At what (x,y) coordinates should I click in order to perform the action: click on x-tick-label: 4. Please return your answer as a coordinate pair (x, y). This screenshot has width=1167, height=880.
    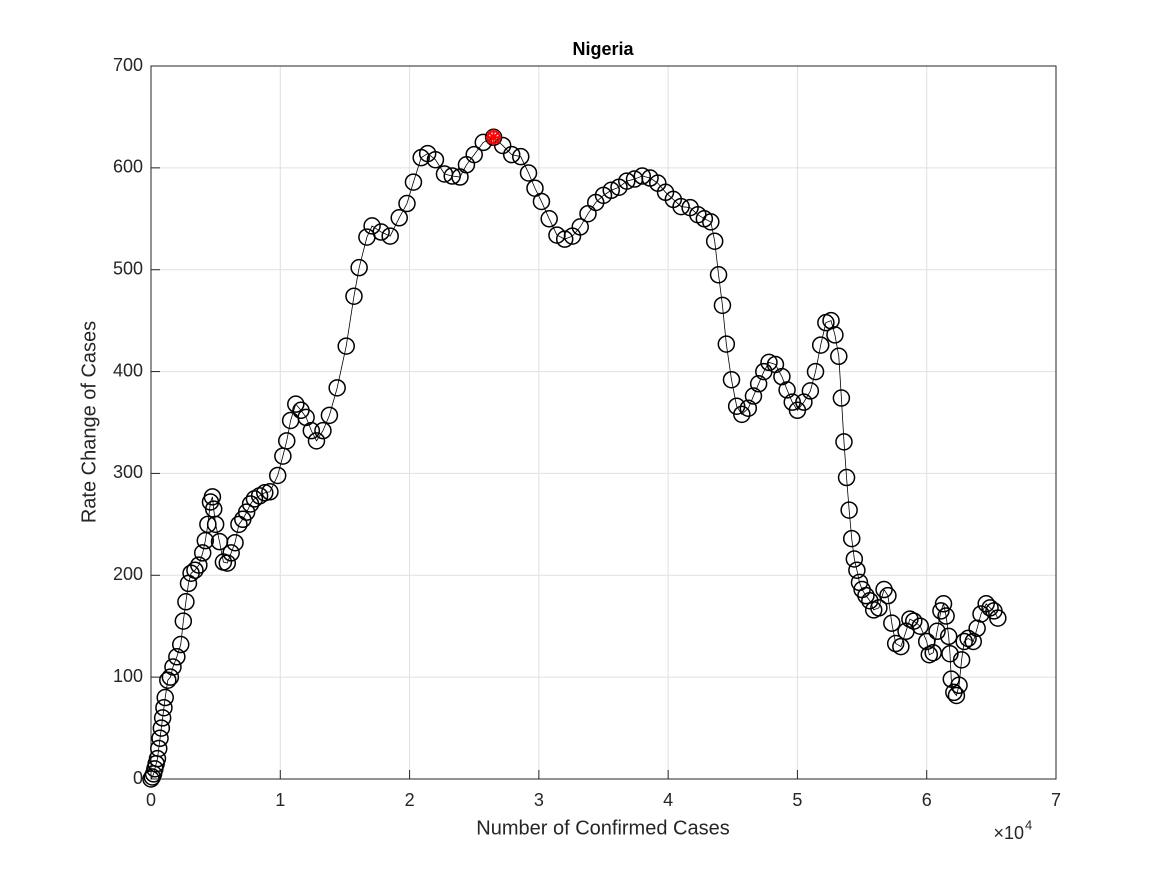
    Looking at the image, I should click on (668, 800).